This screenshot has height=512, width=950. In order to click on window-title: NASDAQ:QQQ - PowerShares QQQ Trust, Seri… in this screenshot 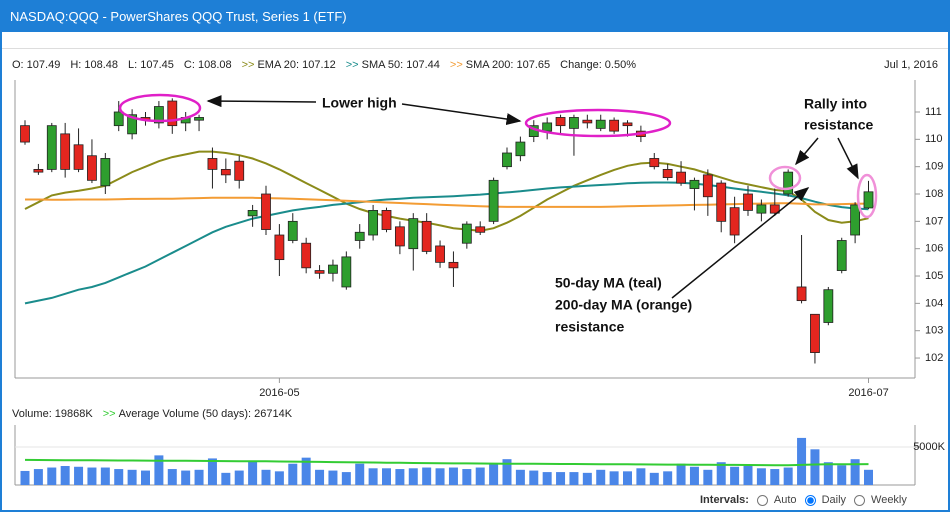, I will do `click(475, 17)`.